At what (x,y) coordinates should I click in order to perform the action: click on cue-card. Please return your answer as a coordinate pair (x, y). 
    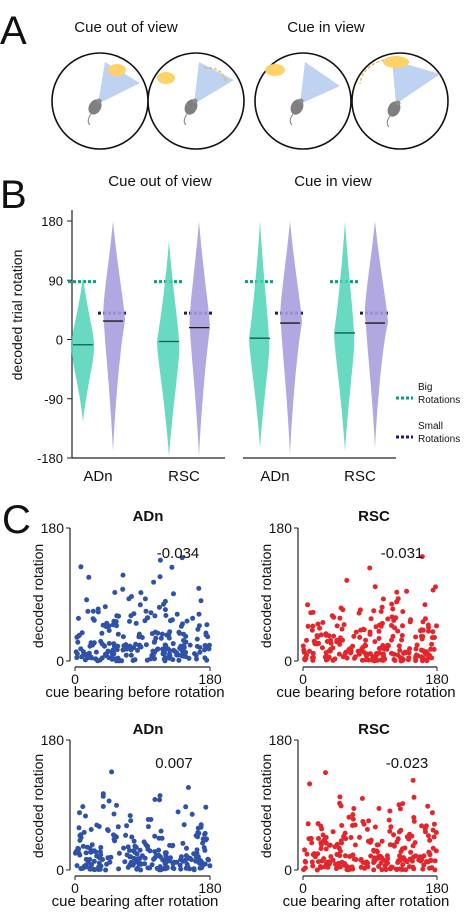
    Looking at the image, I should click on (117, 70).